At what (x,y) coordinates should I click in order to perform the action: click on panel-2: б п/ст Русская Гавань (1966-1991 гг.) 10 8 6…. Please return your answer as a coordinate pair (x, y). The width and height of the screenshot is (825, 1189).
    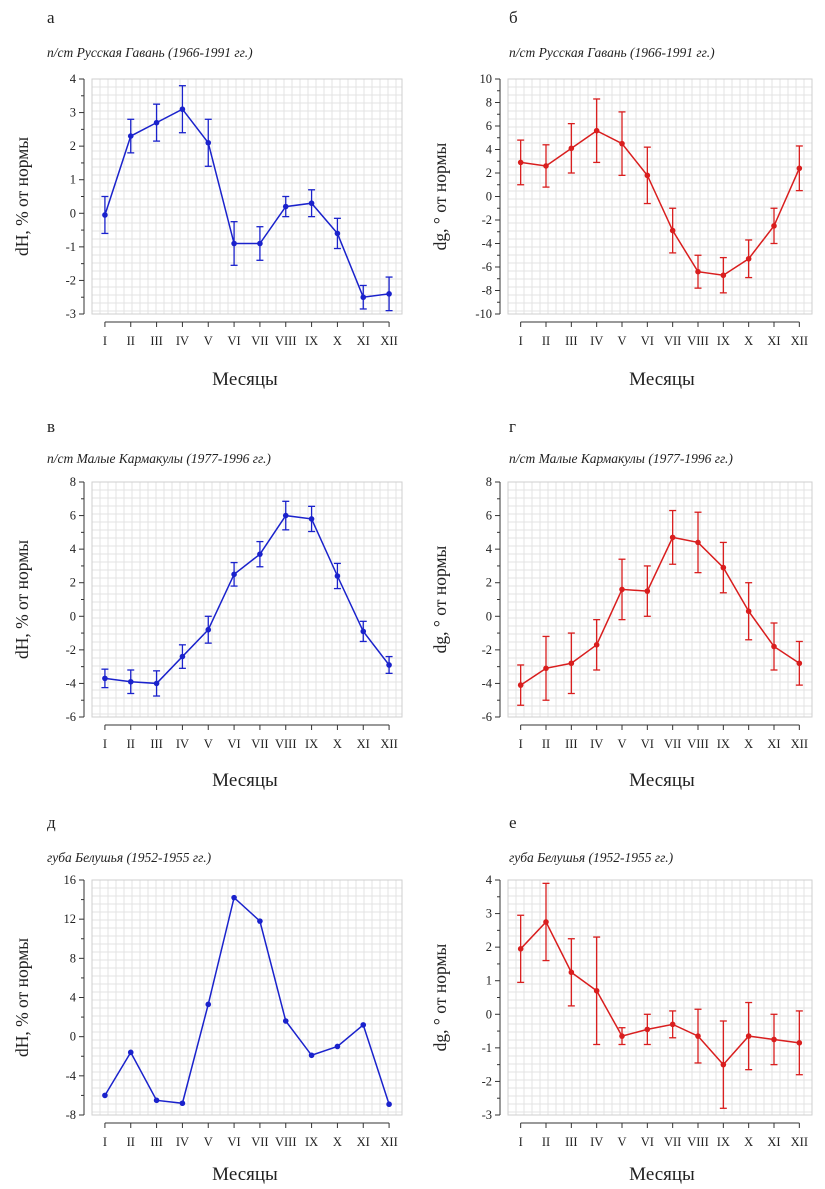
    Looking at the image, I should click on (621, 199).